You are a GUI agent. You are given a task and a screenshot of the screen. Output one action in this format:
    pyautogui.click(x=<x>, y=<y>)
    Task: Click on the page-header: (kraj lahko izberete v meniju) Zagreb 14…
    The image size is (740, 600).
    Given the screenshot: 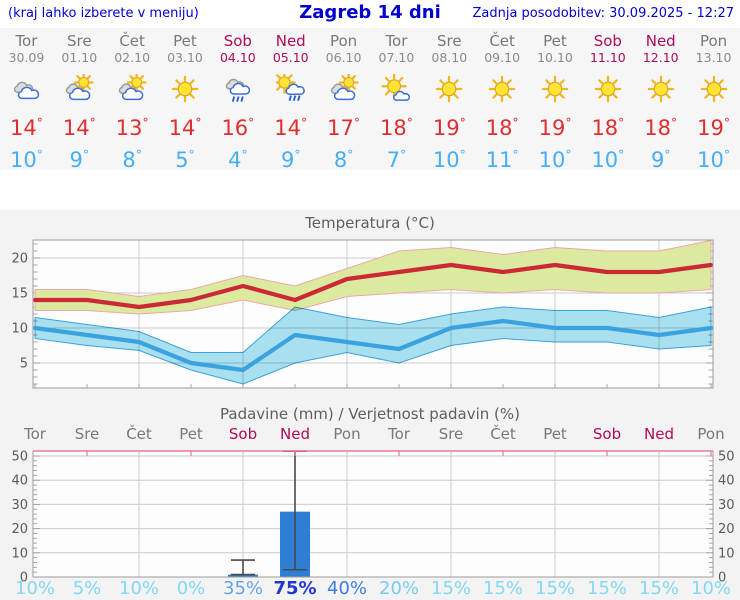 What is the action you would take?
    pyautogui.click(x=370, y=14)
    